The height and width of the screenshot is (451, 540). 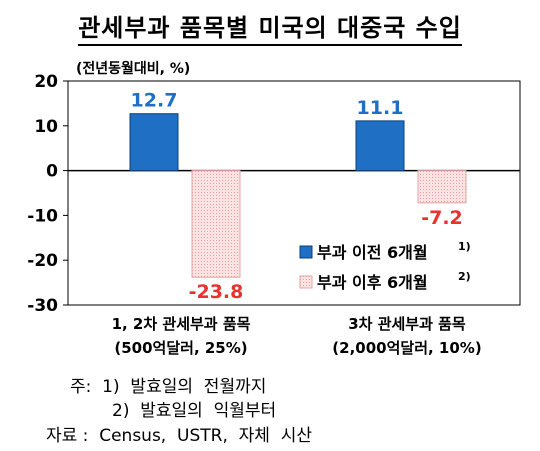 I want to click on legend-label-1: 부과 이전 6개월, so click(x=372, y=252).